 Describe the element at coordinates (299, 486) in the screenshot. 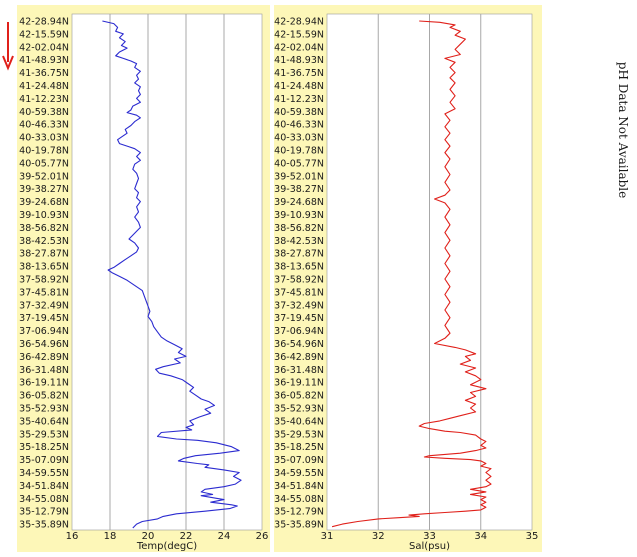

I see `sal-y-tick-label: 34-51.84N` at that location.